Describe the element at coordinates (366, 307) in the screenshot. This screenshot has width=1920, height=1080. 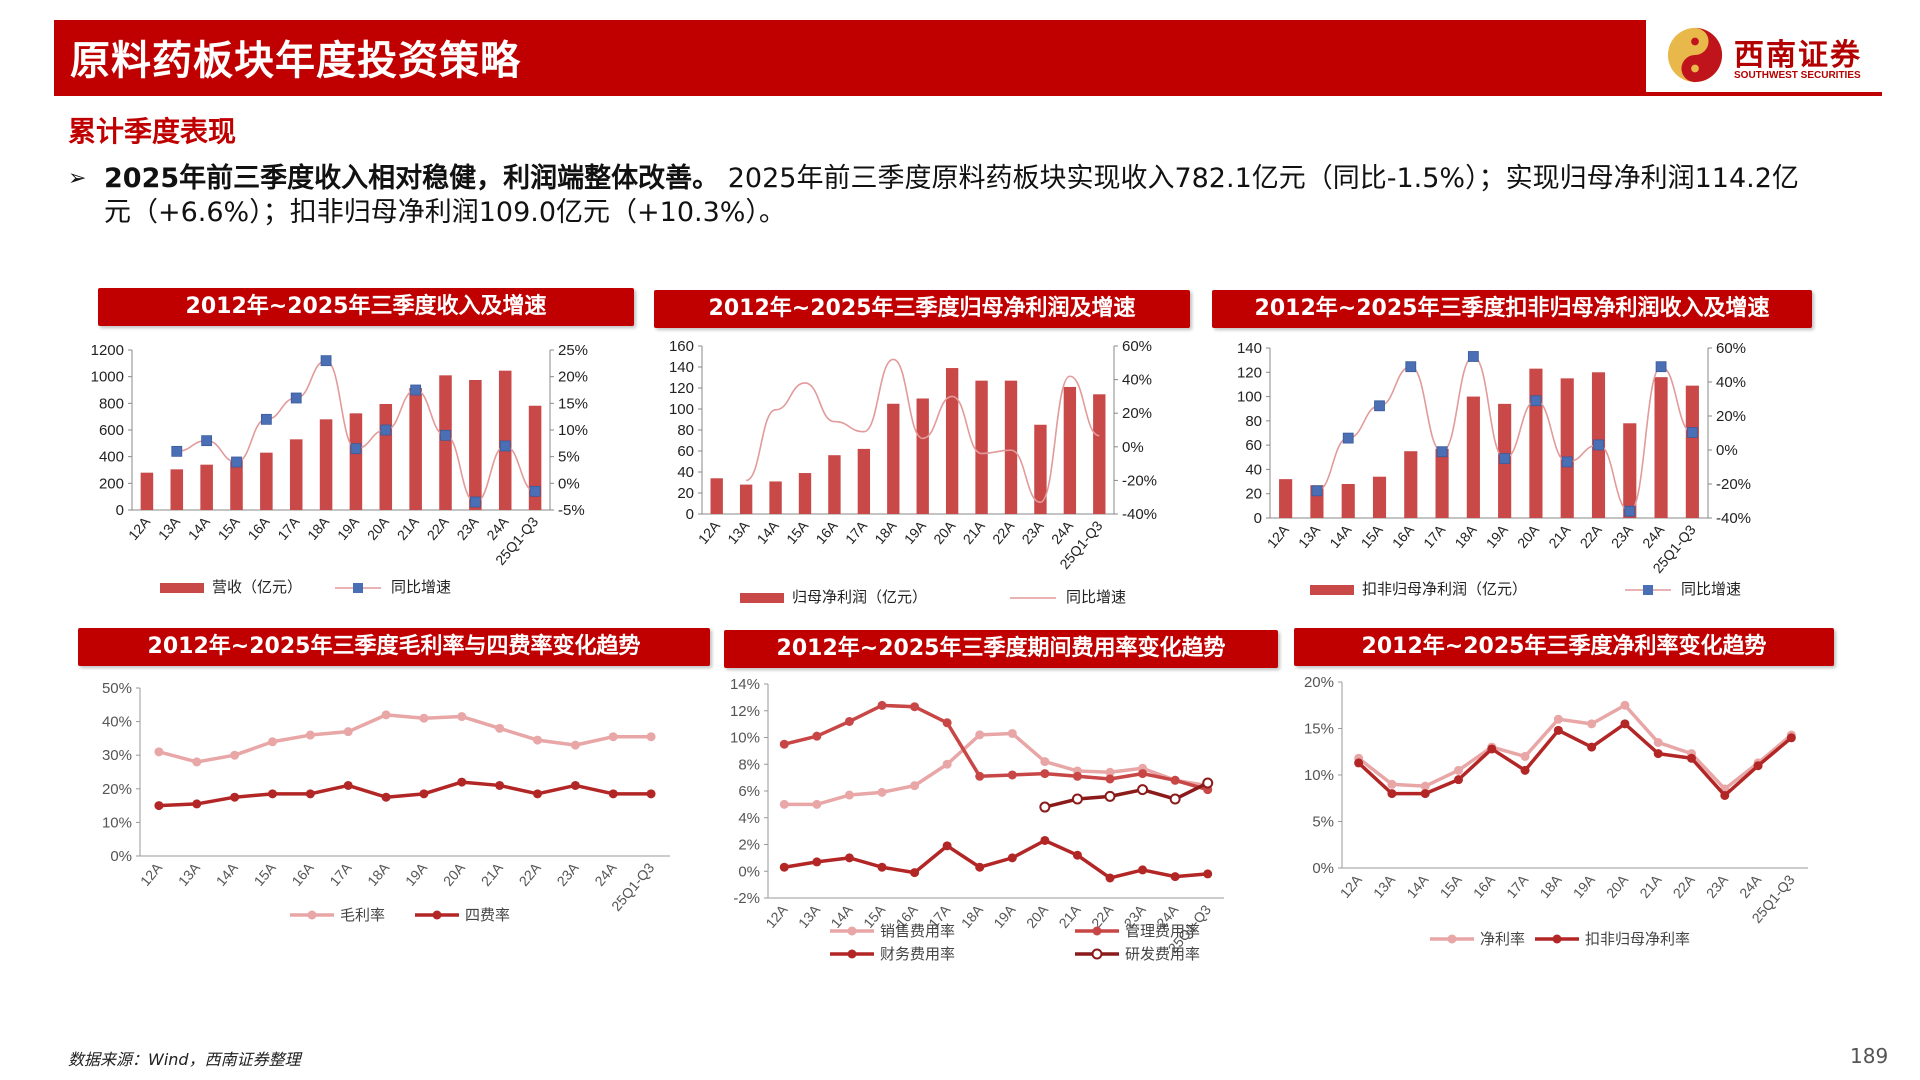
I see `chart-title-revenue: 2012年~2025年三季度收入及增速` at that location.